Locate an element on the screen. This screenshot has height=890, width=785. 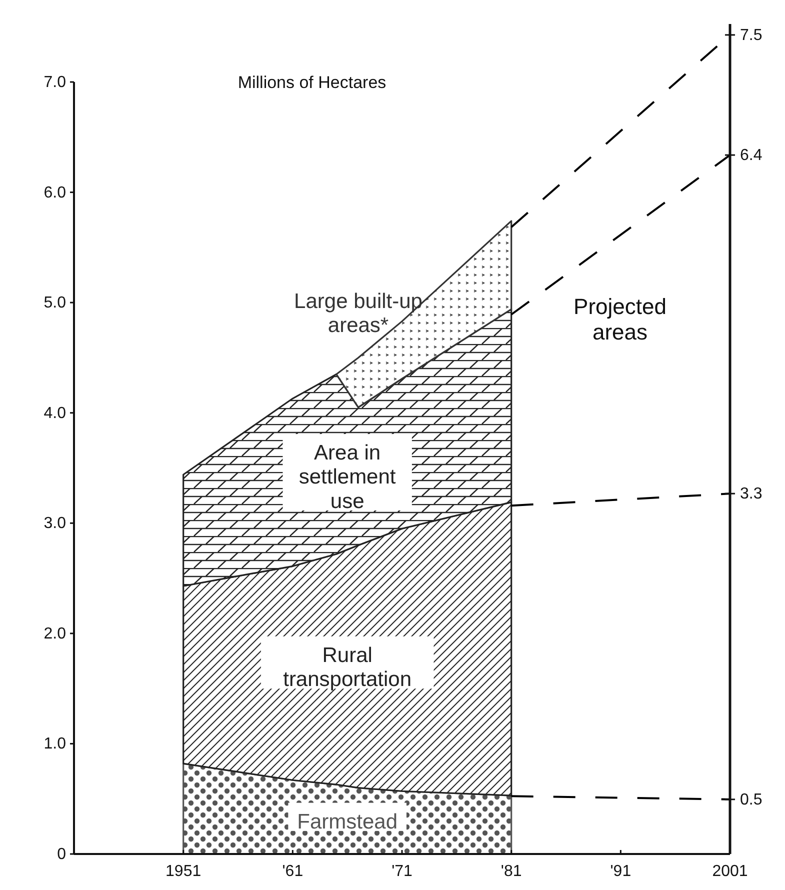
x-tick-label: '71 is located at coordinates (402, 871).